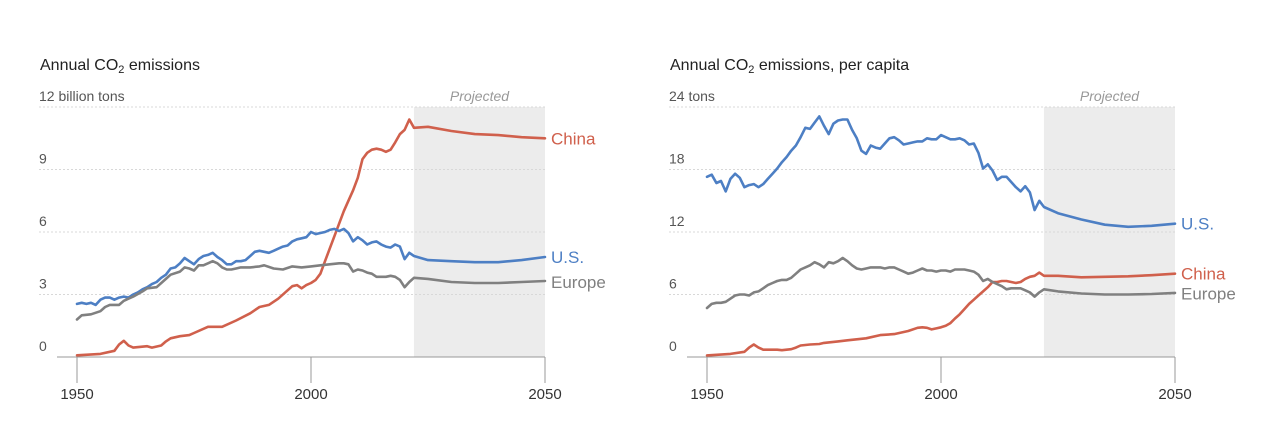 This screenshot has width=1276, height=445. What do you see at coordinates (43, 284) in the screenshot?
I see `y-tick-label: 3` at bounding box center [43, 284].